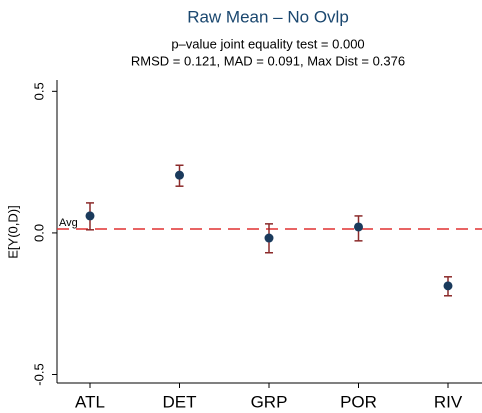 This screenshot has width=482, height=413. Describe the element at coordinates (448, 401) in the screenshot. I see `x-tick-label: RIV` at that location.